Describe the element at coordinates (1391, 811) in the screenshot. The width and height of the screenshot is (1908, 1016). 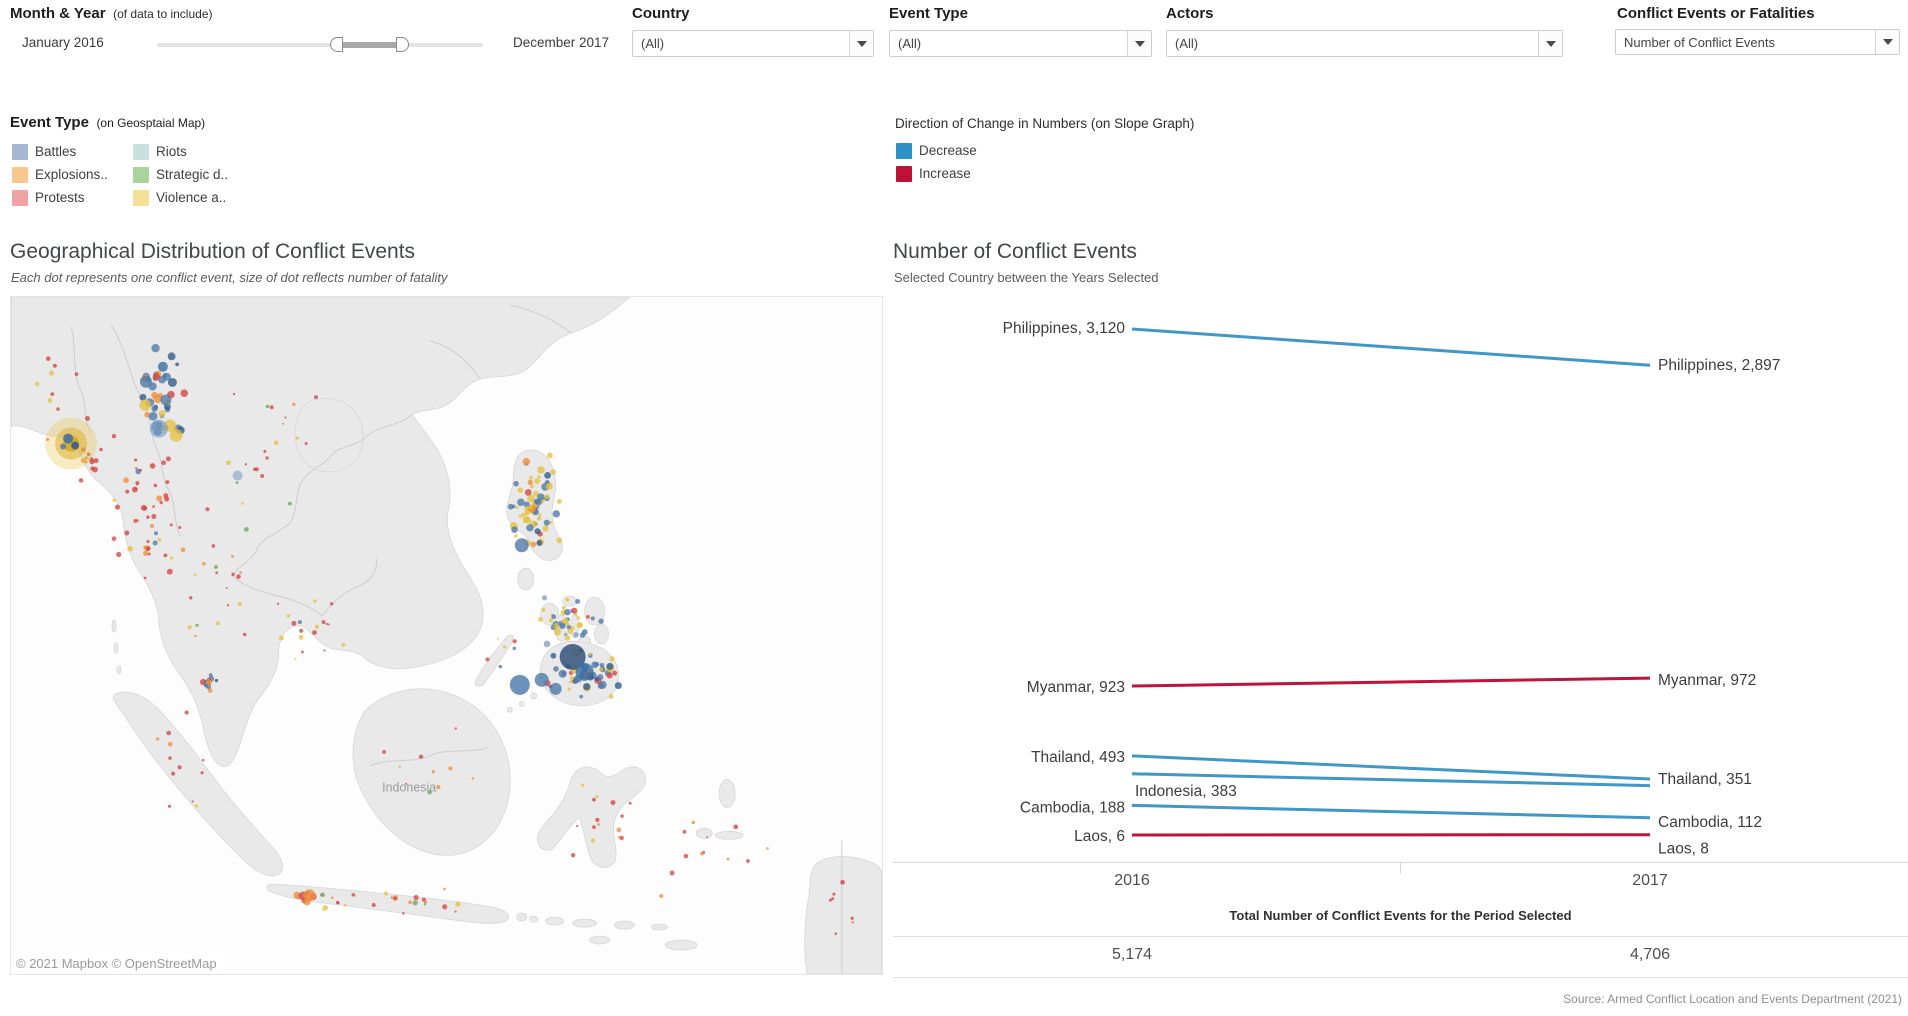
I see `slope-line-cambodia` at that location.